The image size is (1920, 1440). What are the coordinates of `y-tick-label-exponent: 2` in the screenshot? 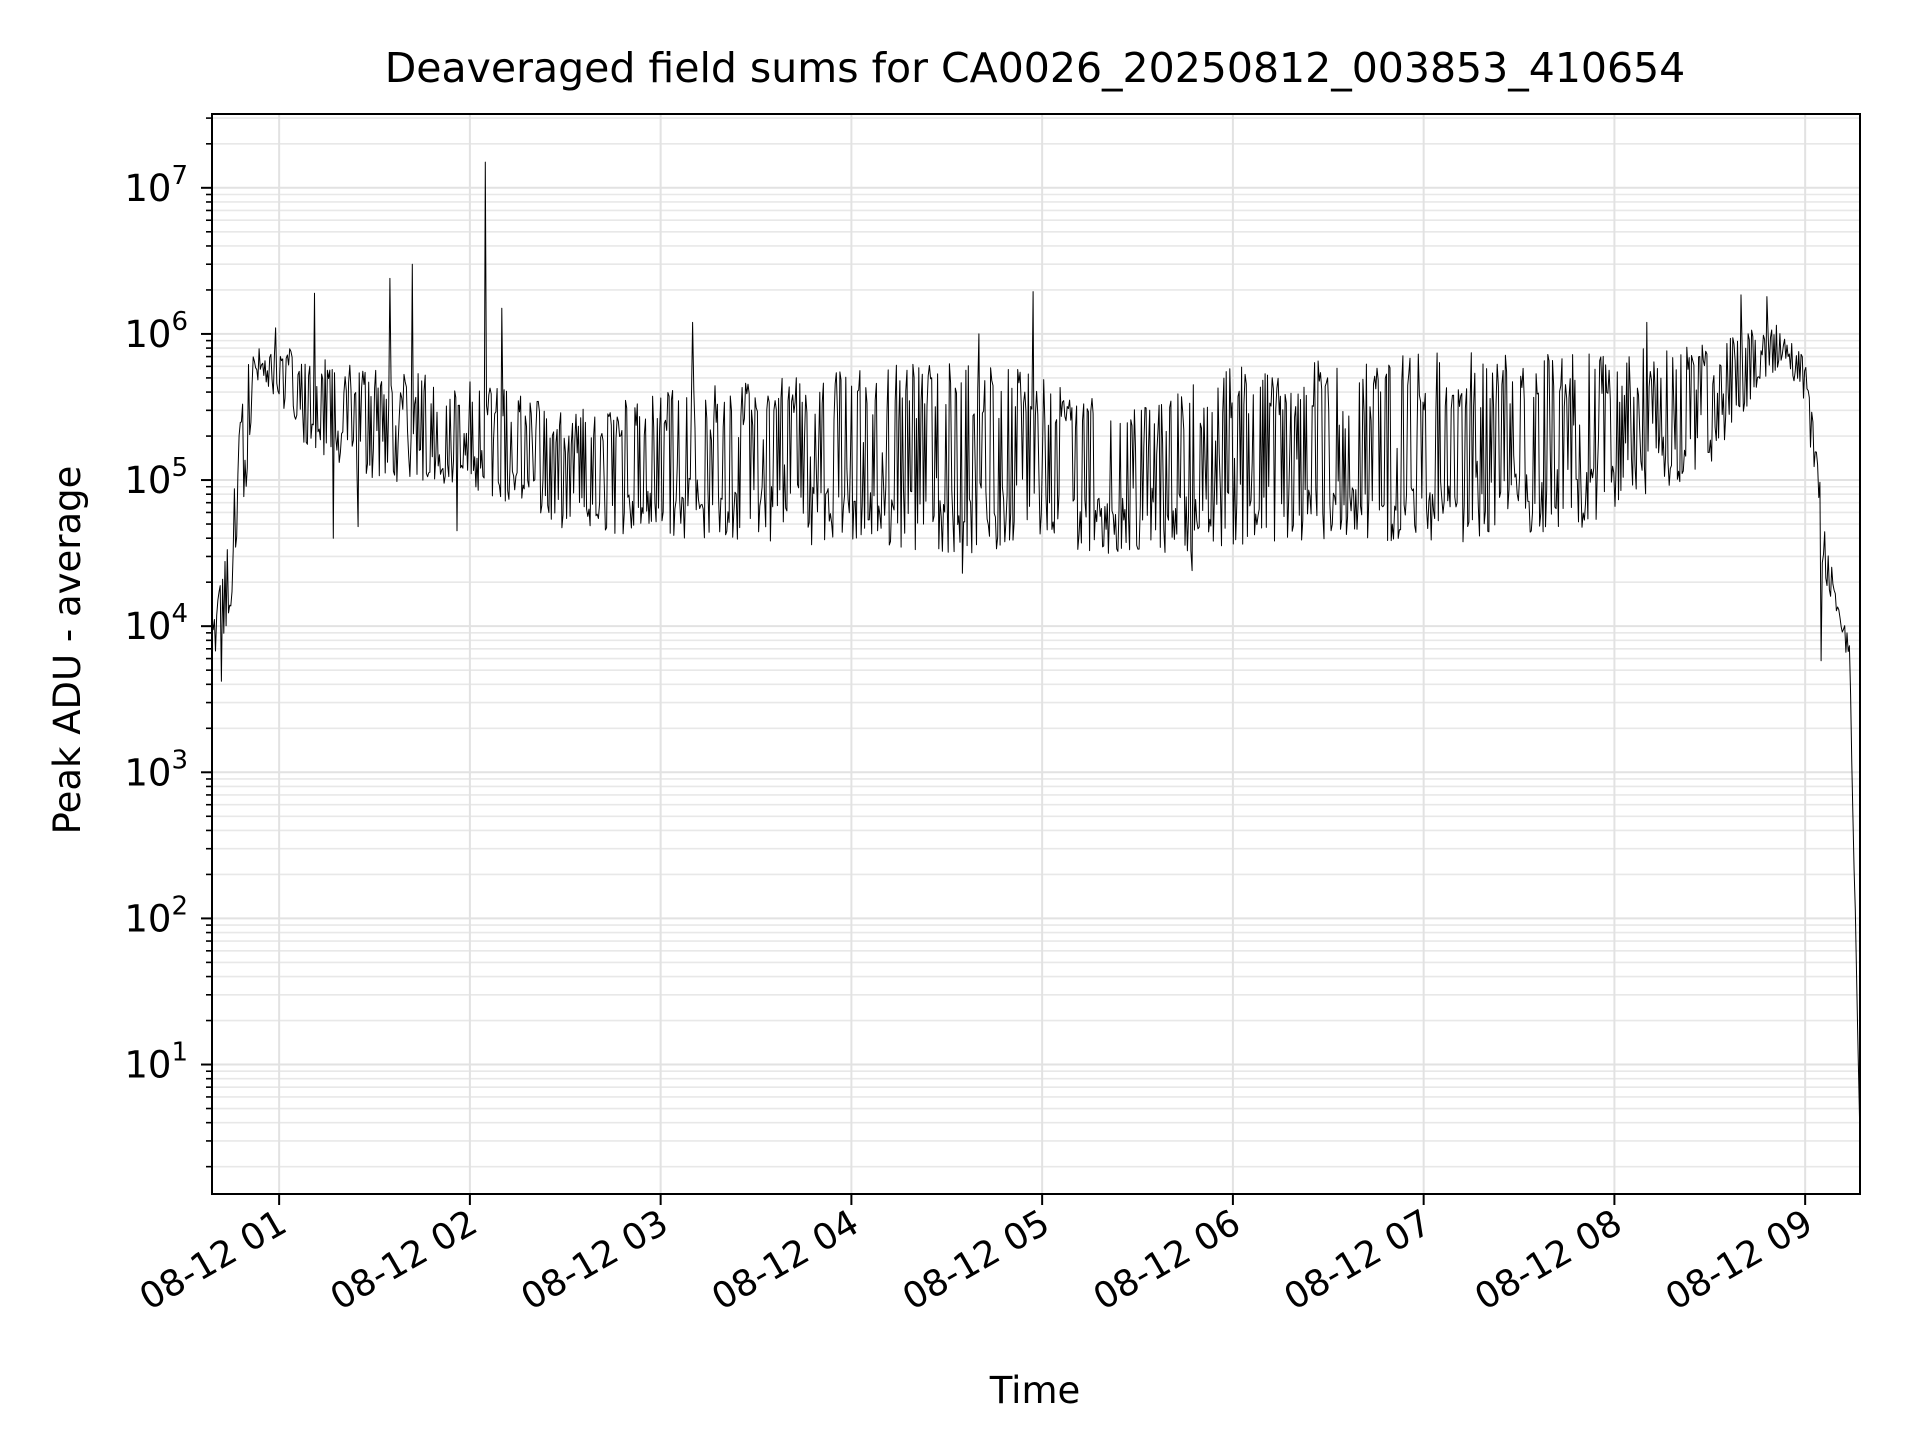 It's located at (179, 906).